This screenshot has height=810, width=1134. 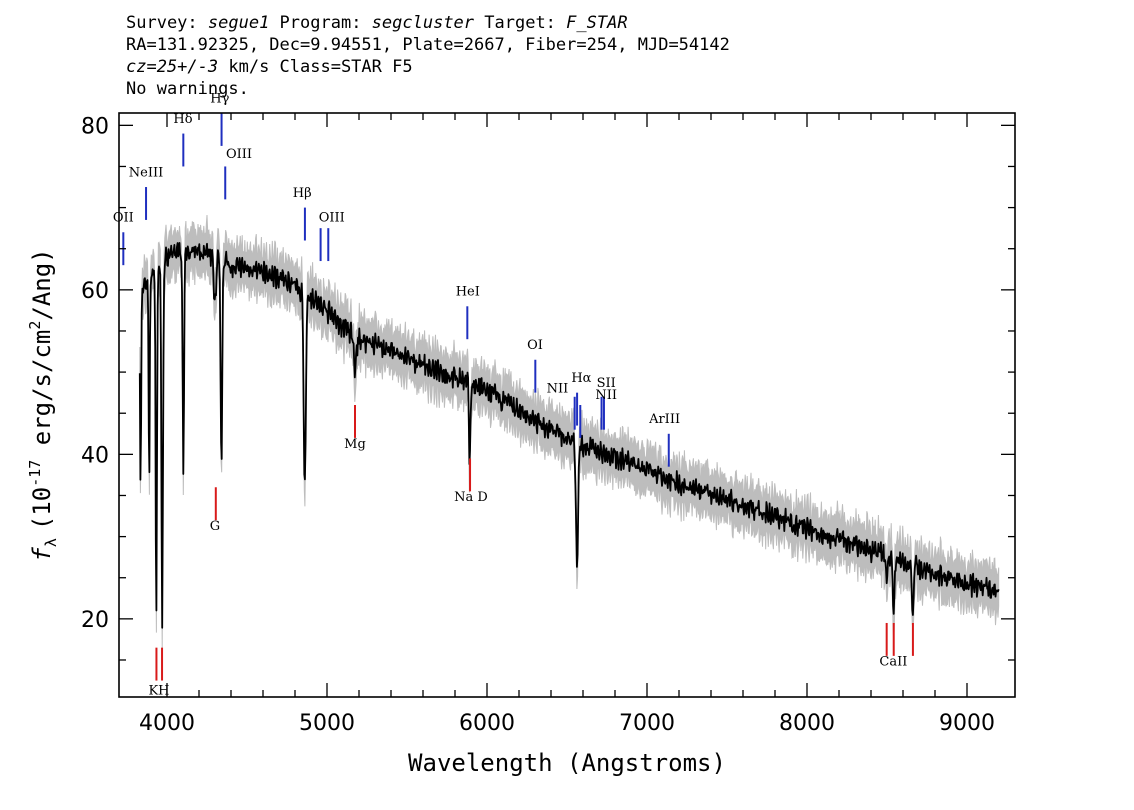 What do you see at coordinates (302, 193) in the screenshot?
I see `emission-label-5: Hβ` at bounding box center [302, 193].